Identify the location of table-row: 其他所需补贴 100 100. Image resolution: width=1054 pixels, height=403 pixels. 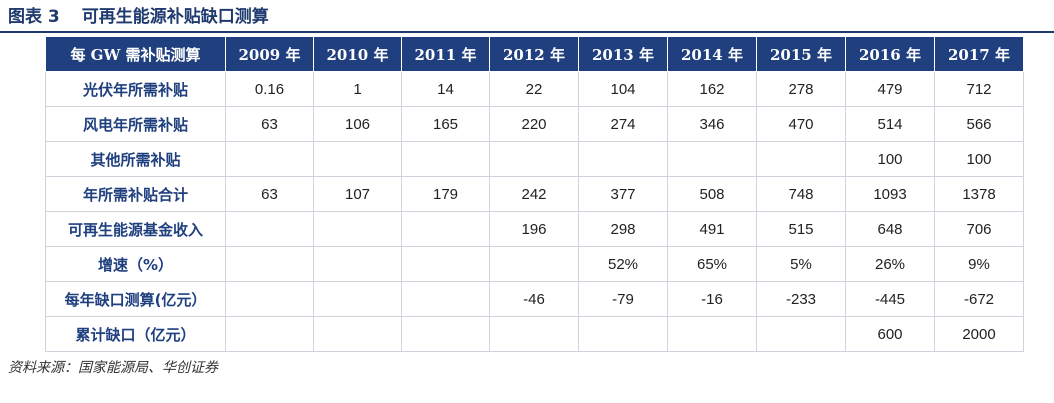
(534, 159).